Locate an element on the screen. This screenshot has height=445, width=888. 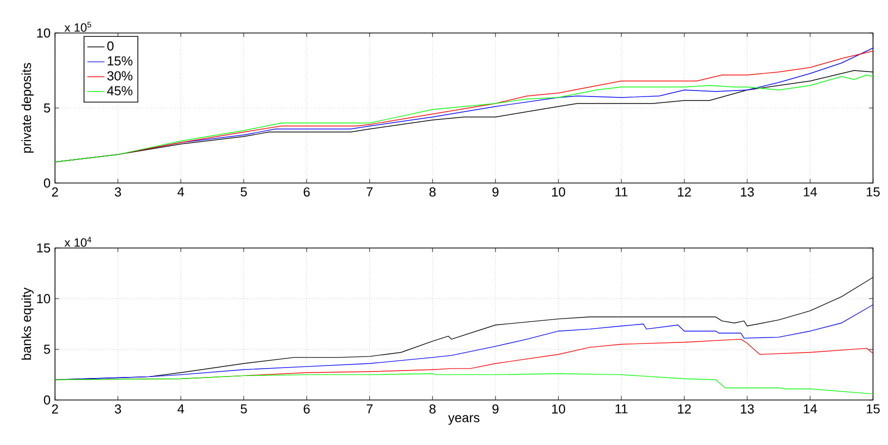
y-axis-title: banks equity is located at coordinates (28, 324).